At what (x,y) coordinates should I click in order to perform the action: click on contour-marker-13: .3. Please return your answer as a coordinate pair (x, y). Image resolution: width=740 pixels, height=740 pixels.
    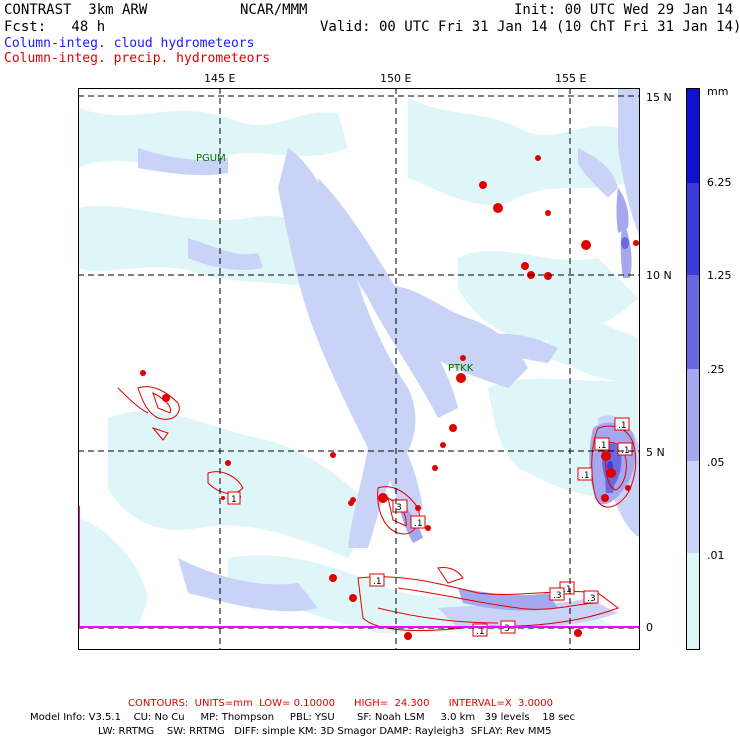
    Looking at the image, I should click on (557, 596).